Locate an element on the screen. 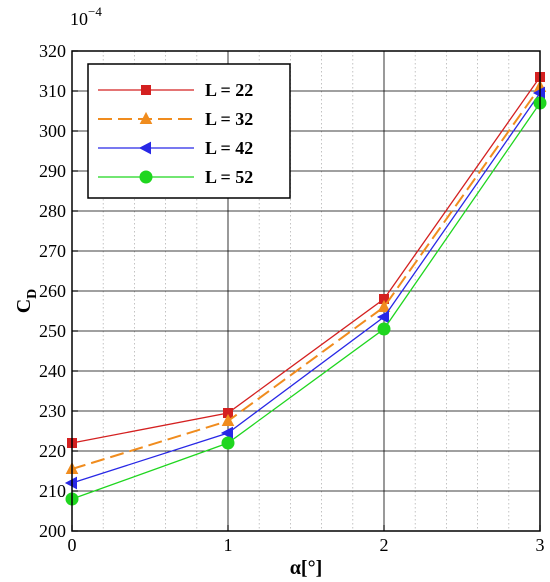 This screenshot has height=582, width=550. x-tick-label: 1 is located at coordinates (228, 545).